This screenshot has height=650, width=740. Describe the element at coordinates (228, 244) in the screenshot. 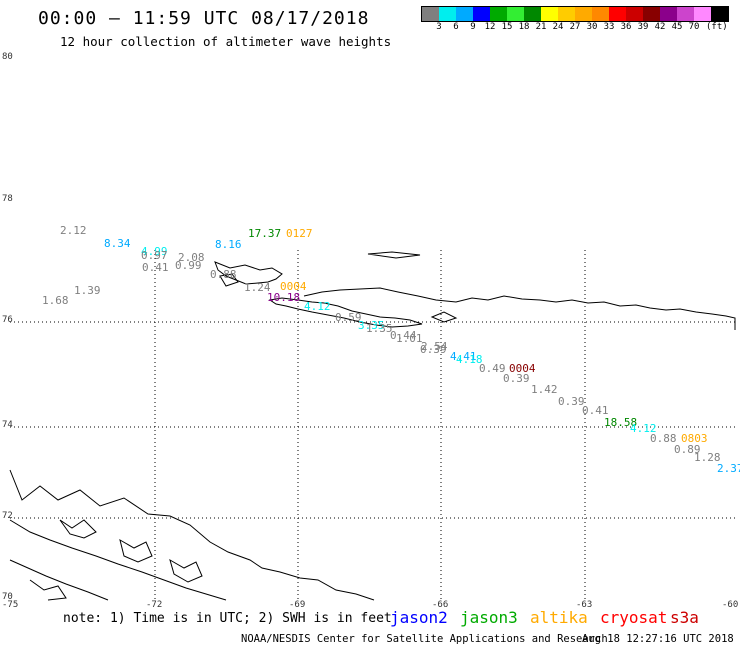

I see `wave-height-label: 8.16` at that location.